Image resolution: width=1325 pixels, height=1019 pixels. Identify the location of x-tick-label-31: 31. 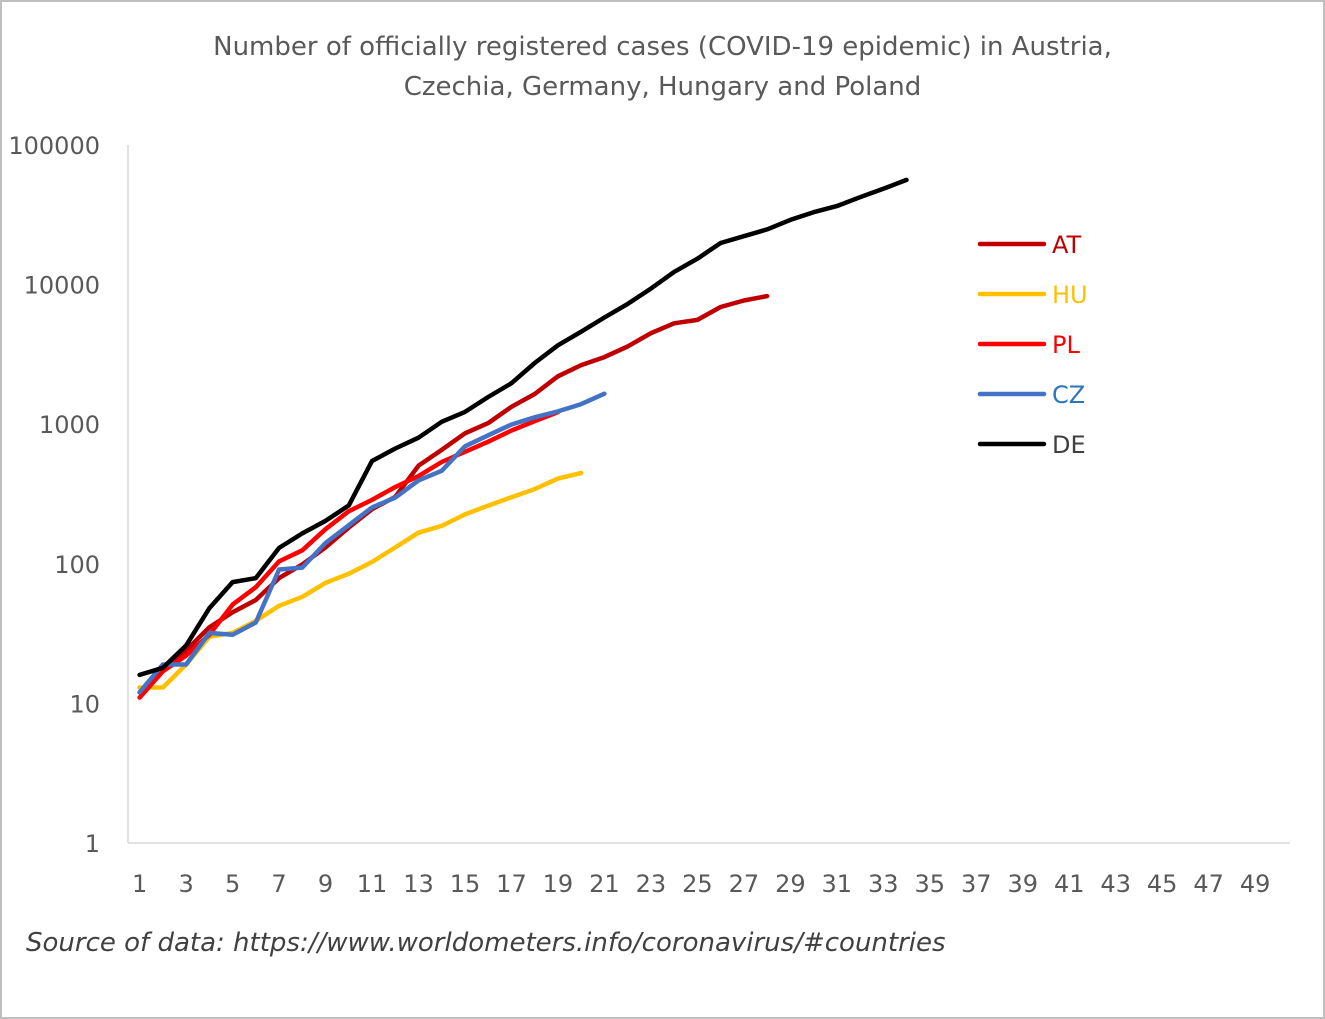
(837, 884).